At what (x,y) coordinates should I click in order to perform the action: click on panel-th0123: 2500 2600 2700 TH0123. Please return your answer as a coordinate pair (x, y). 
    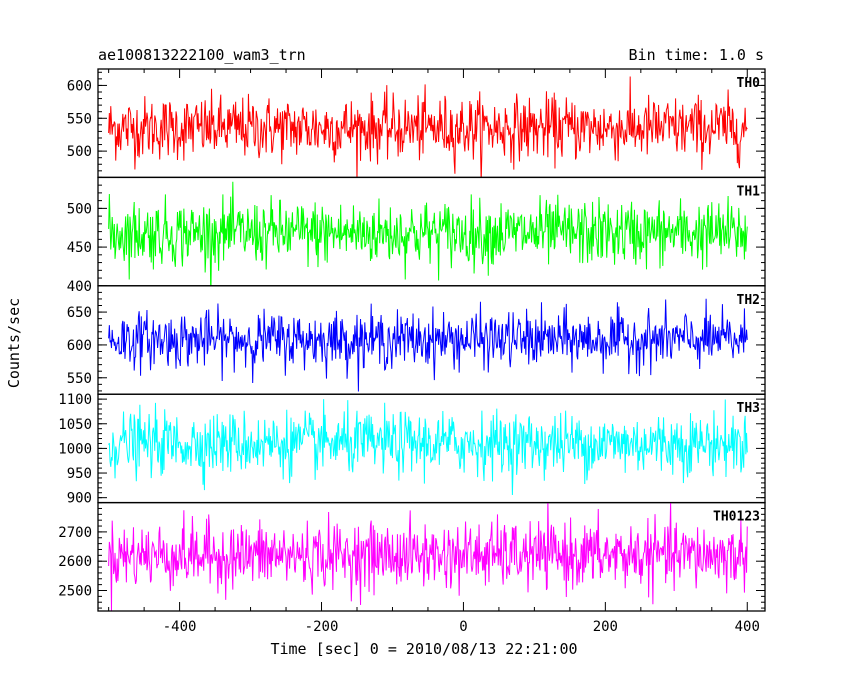
    Looking at the image, I should click on (412, 556).